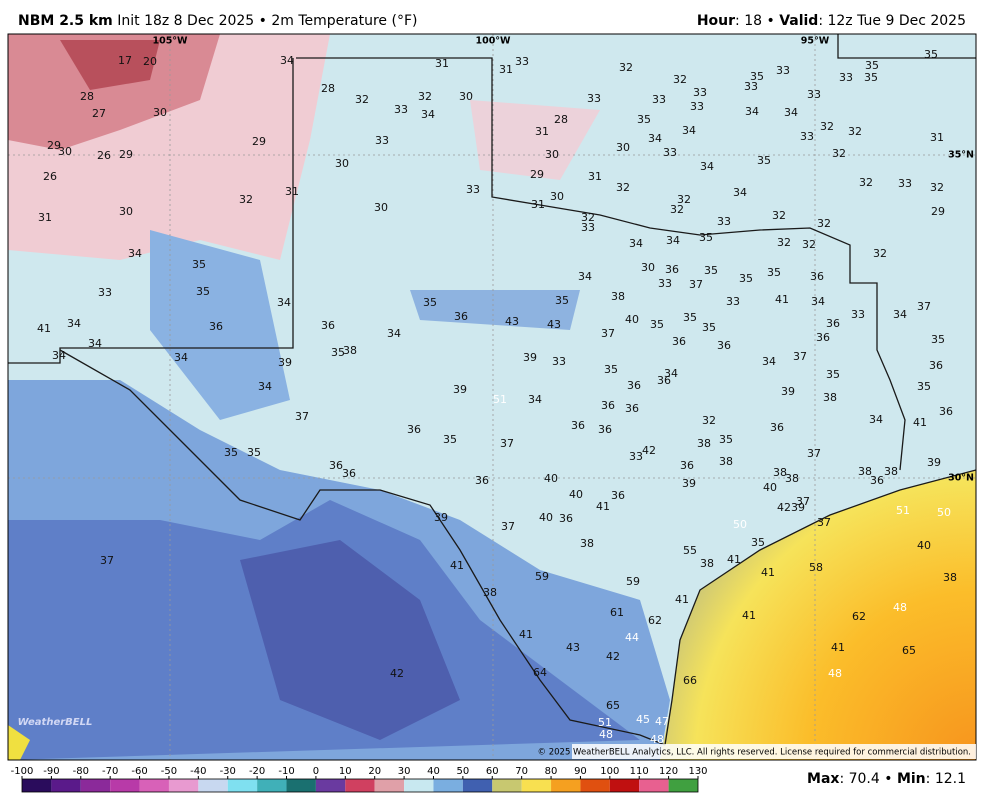  I want to click on colorbar-tick-label: 70, so click(521, 771).